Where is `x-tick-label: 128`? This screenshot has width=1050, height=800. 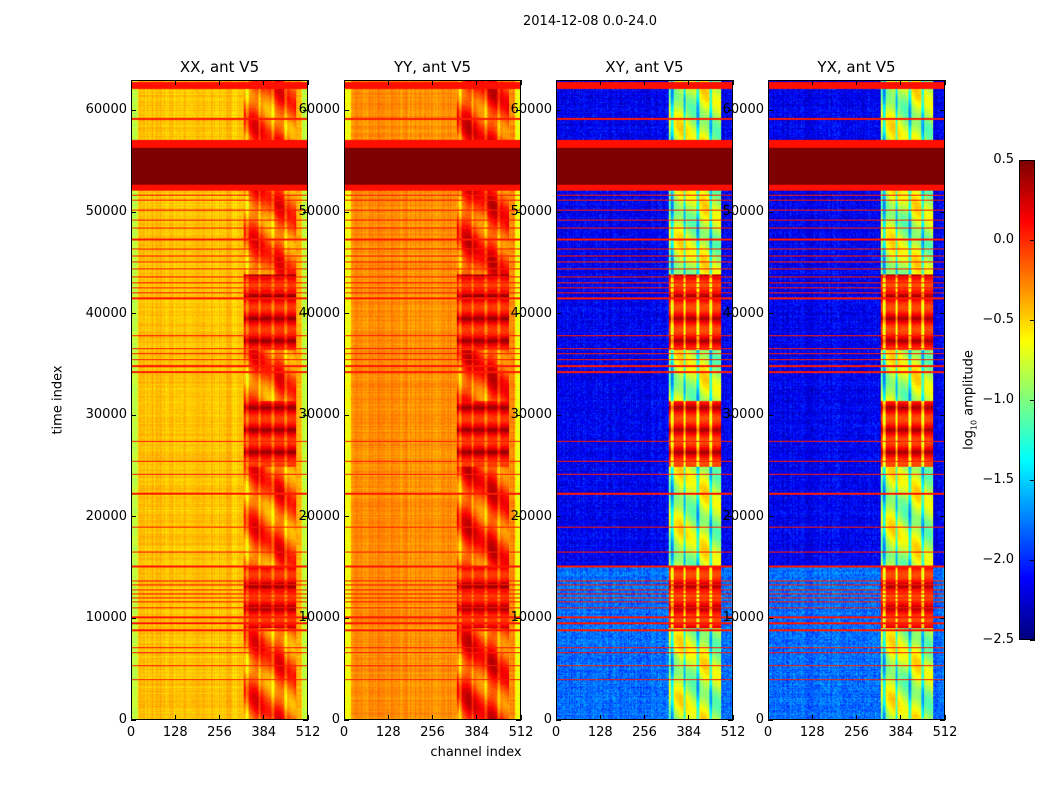 x-tick-label: 128 is located at coordinates (812, 732).